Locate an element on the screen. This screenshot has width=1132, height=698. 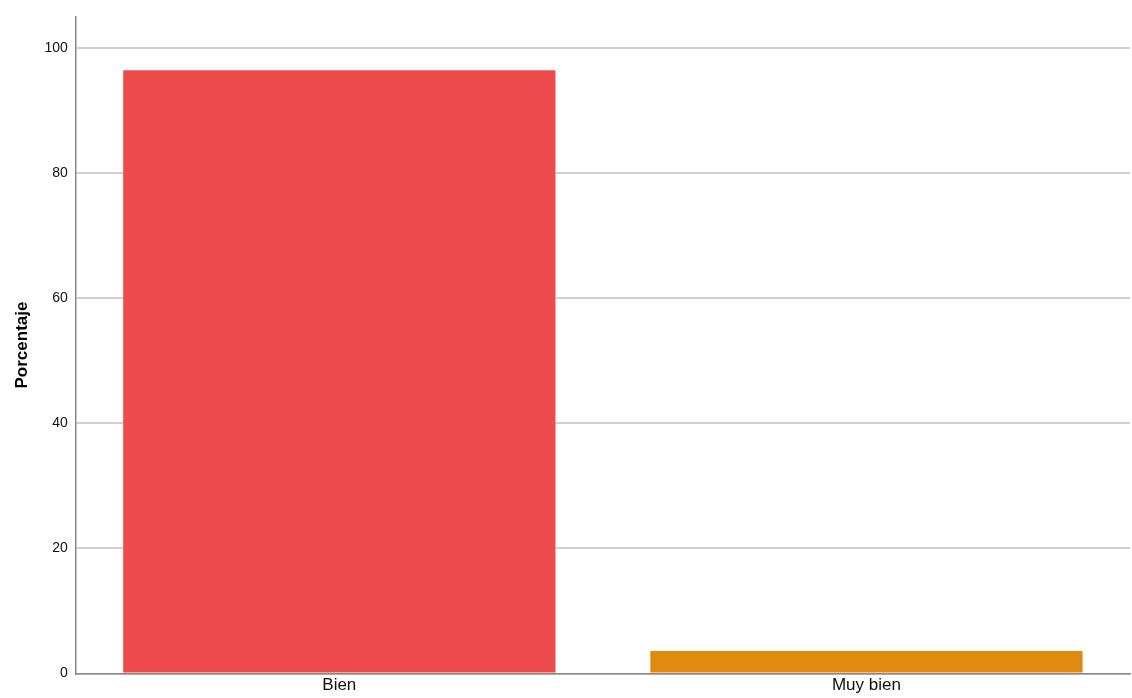
y-tick-label: 80 is located at coordinates (60, 171).